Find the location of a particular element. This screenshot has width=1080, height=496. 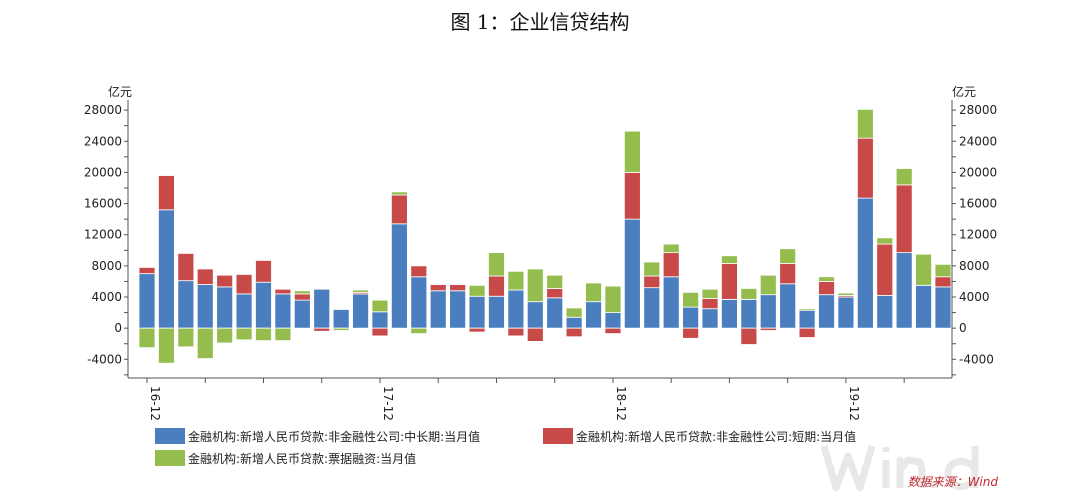

right-y-tick-label: 28000 is located at coordinates (978, 110).